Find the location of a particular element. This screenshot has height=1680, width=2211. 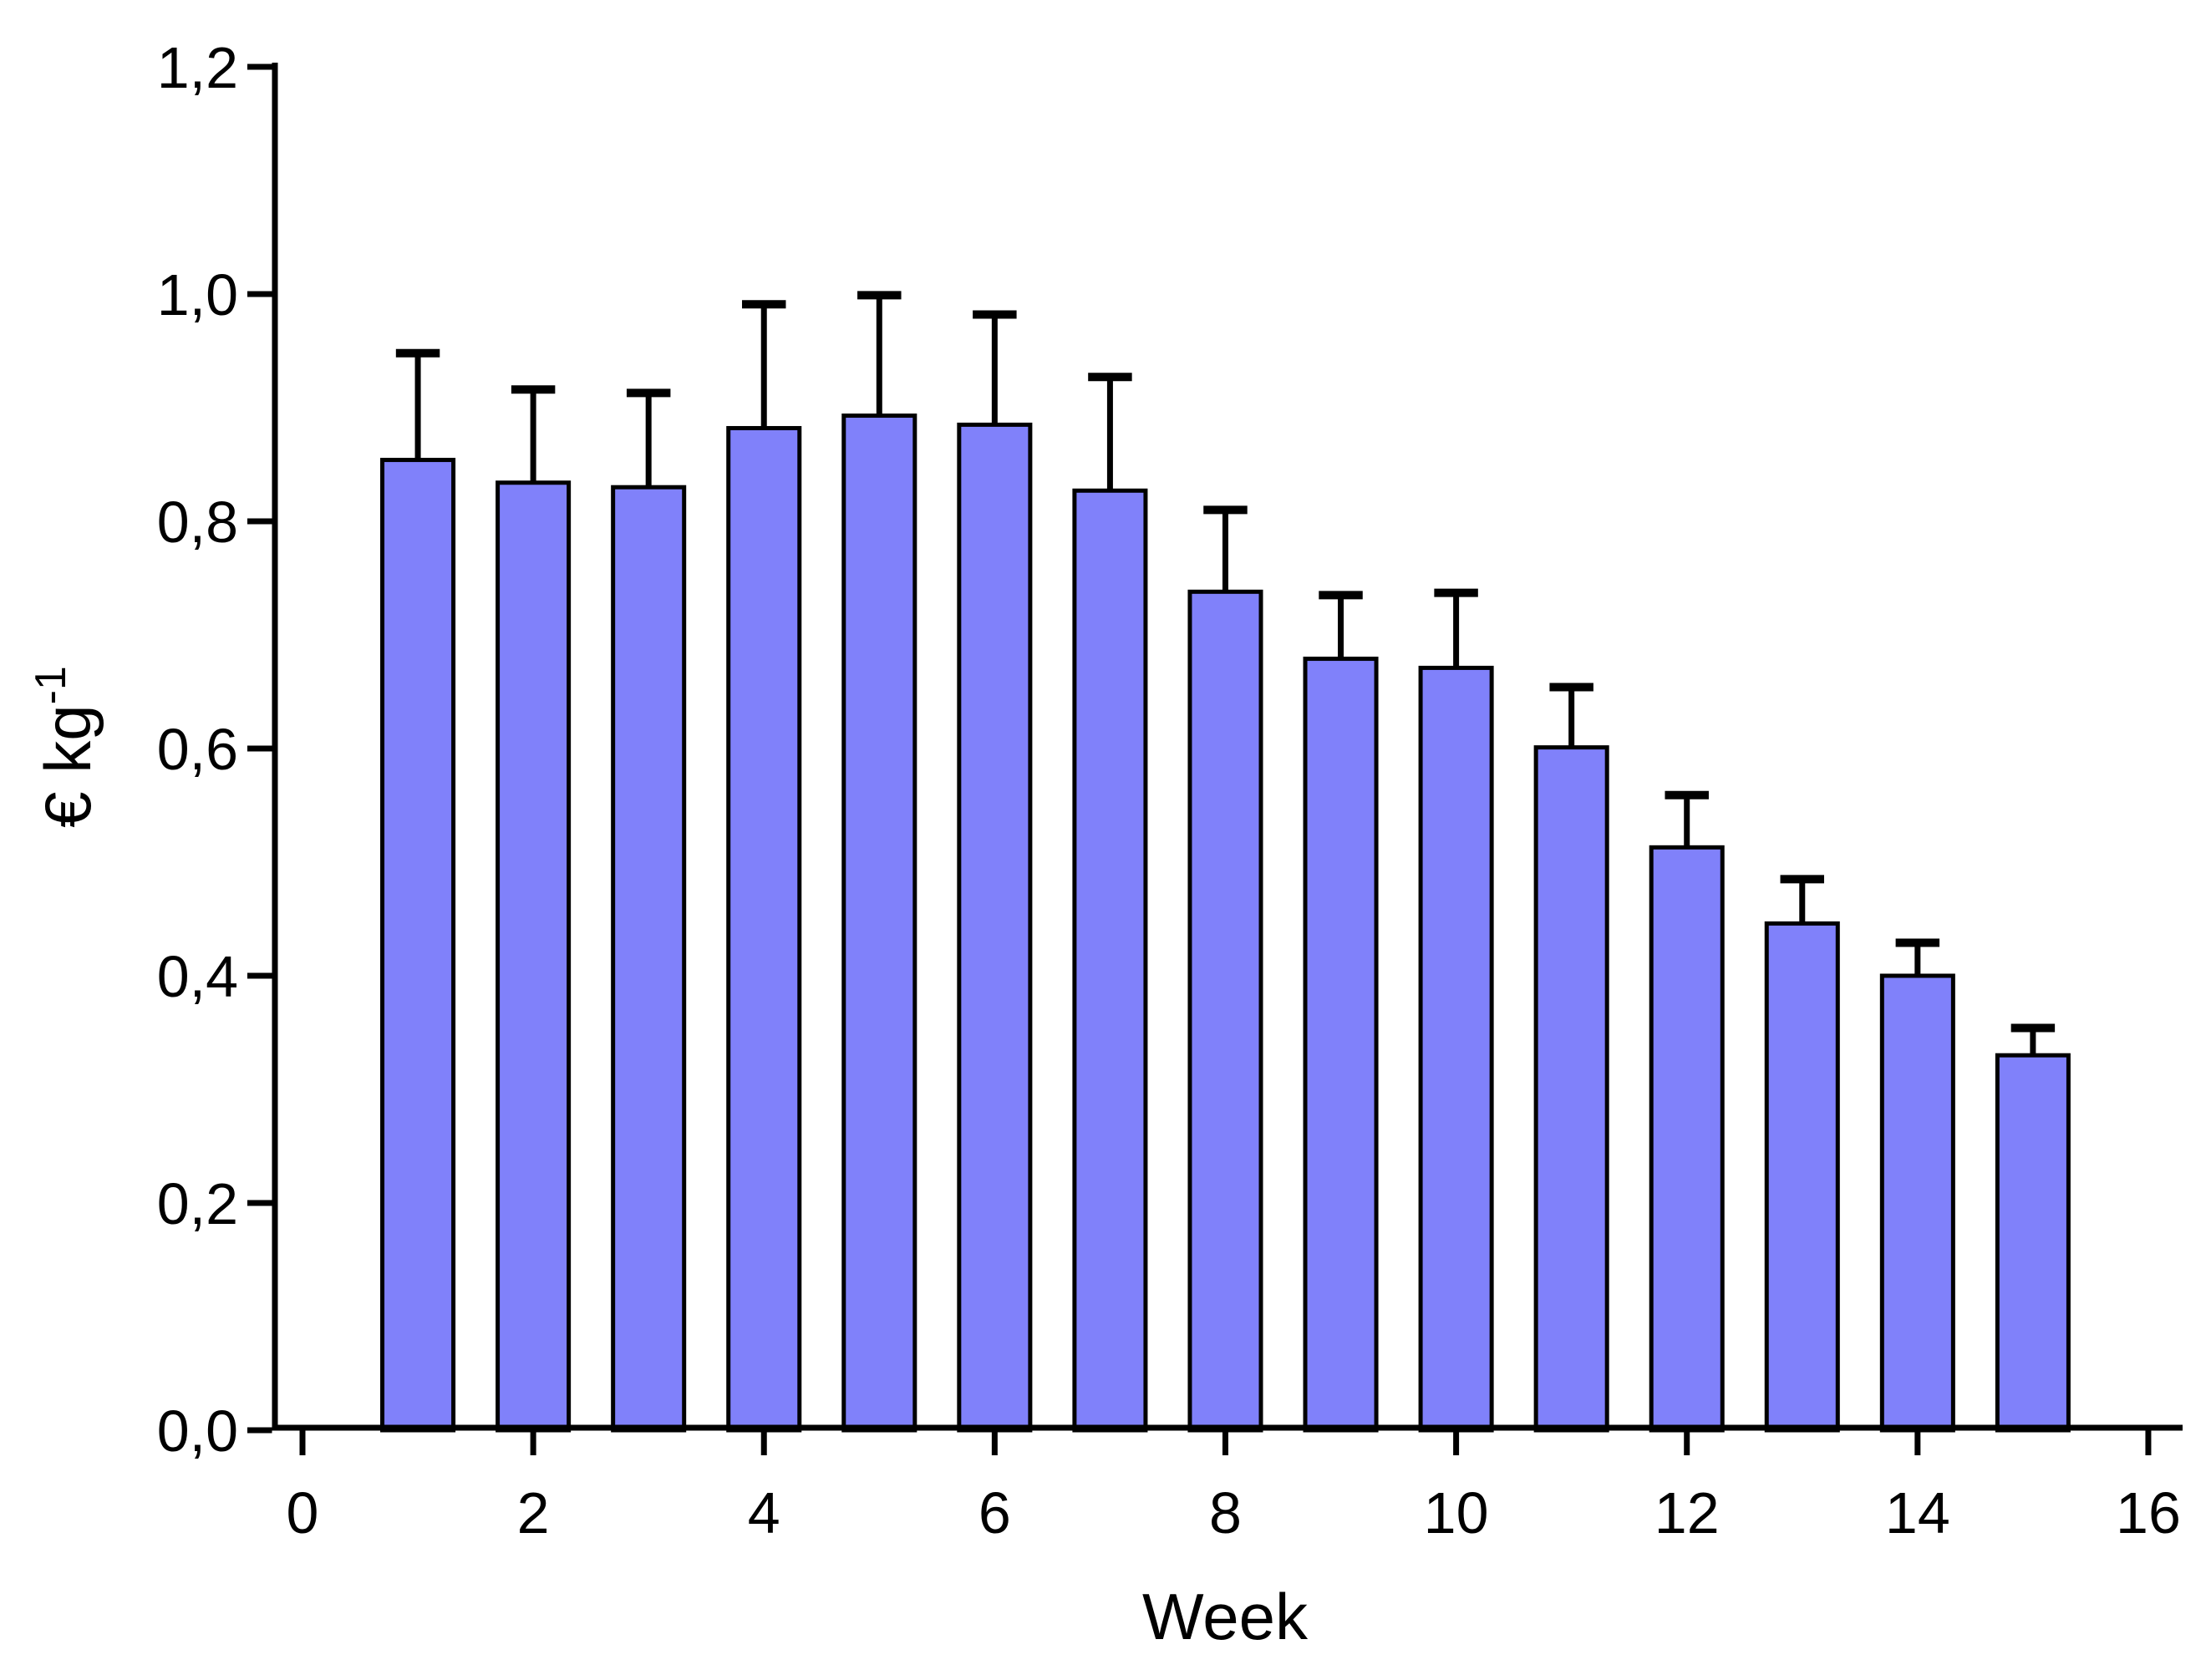

x-tick-label-4: 4 is located at coordinates (764, 1512).